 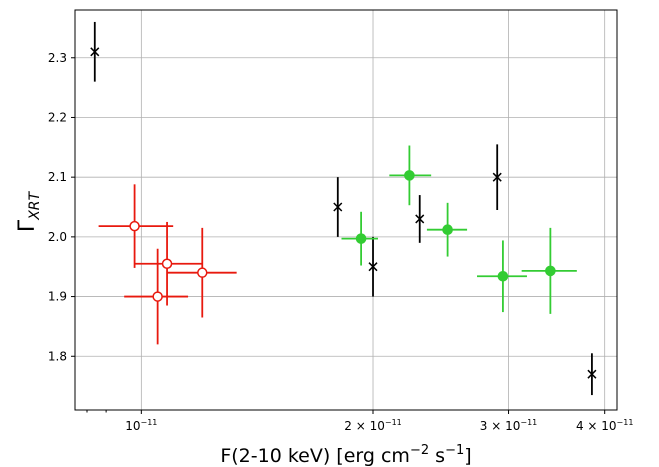 I want to click on y-axis-title: ΓXRT, so click(x=29, y=211).